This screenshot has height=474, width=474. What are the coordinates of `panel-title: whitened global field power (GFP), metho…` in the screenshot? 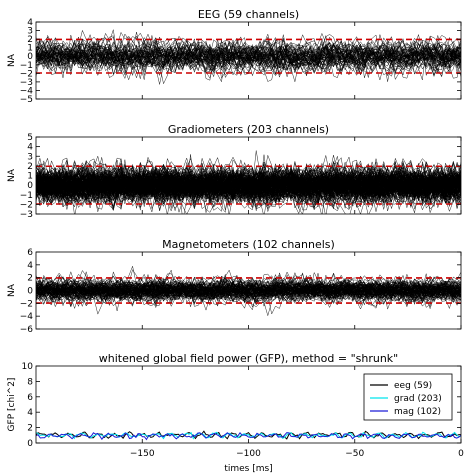 It's located at (249, 358).